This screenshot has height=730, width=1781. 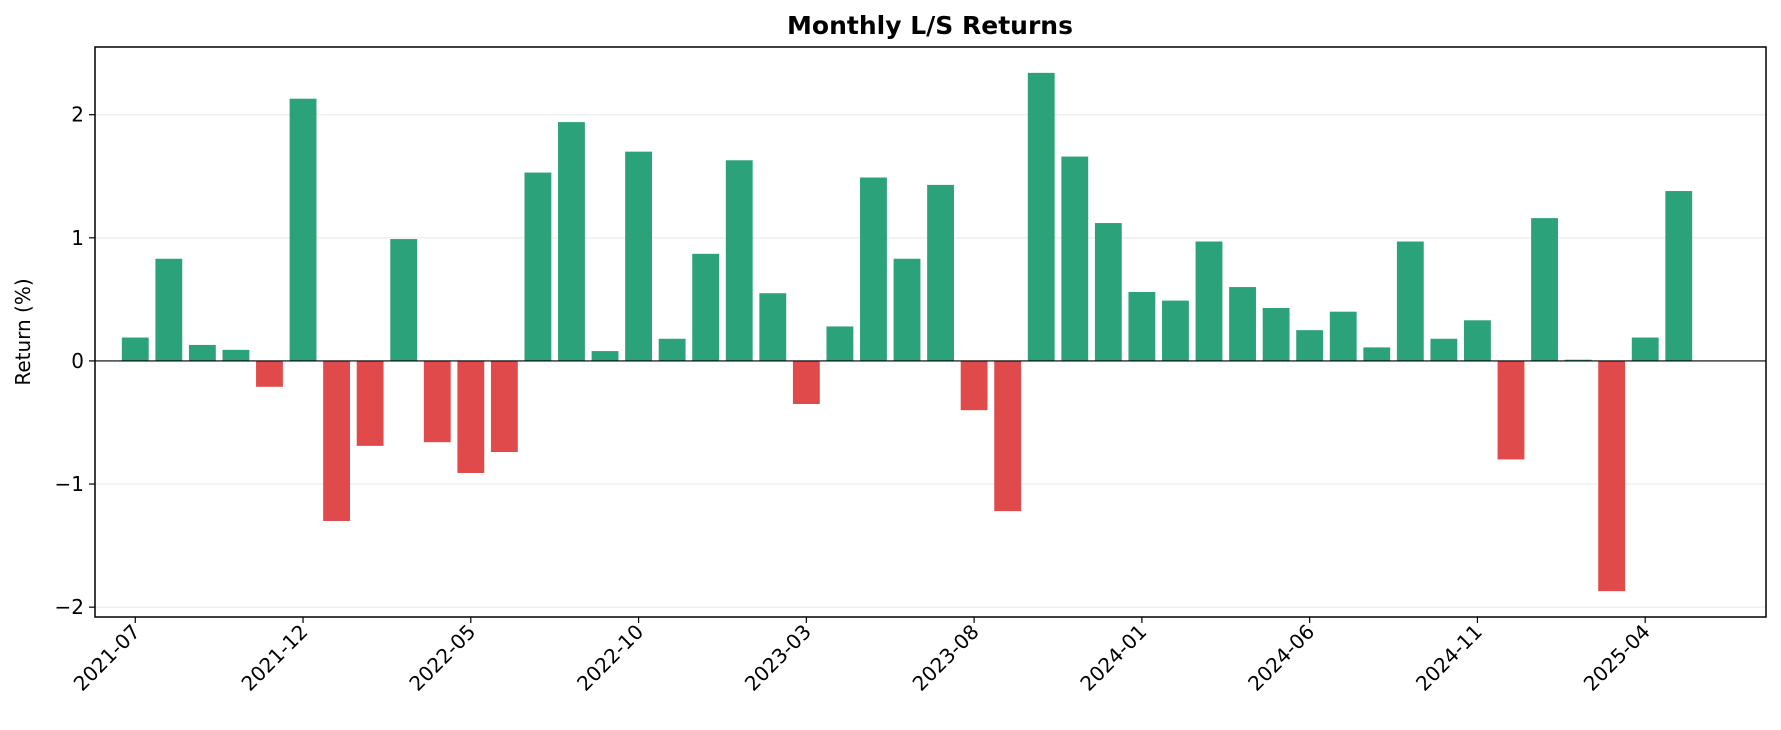 I want to click on x-tick-label: 2022-05, so click(x=442, y=658).